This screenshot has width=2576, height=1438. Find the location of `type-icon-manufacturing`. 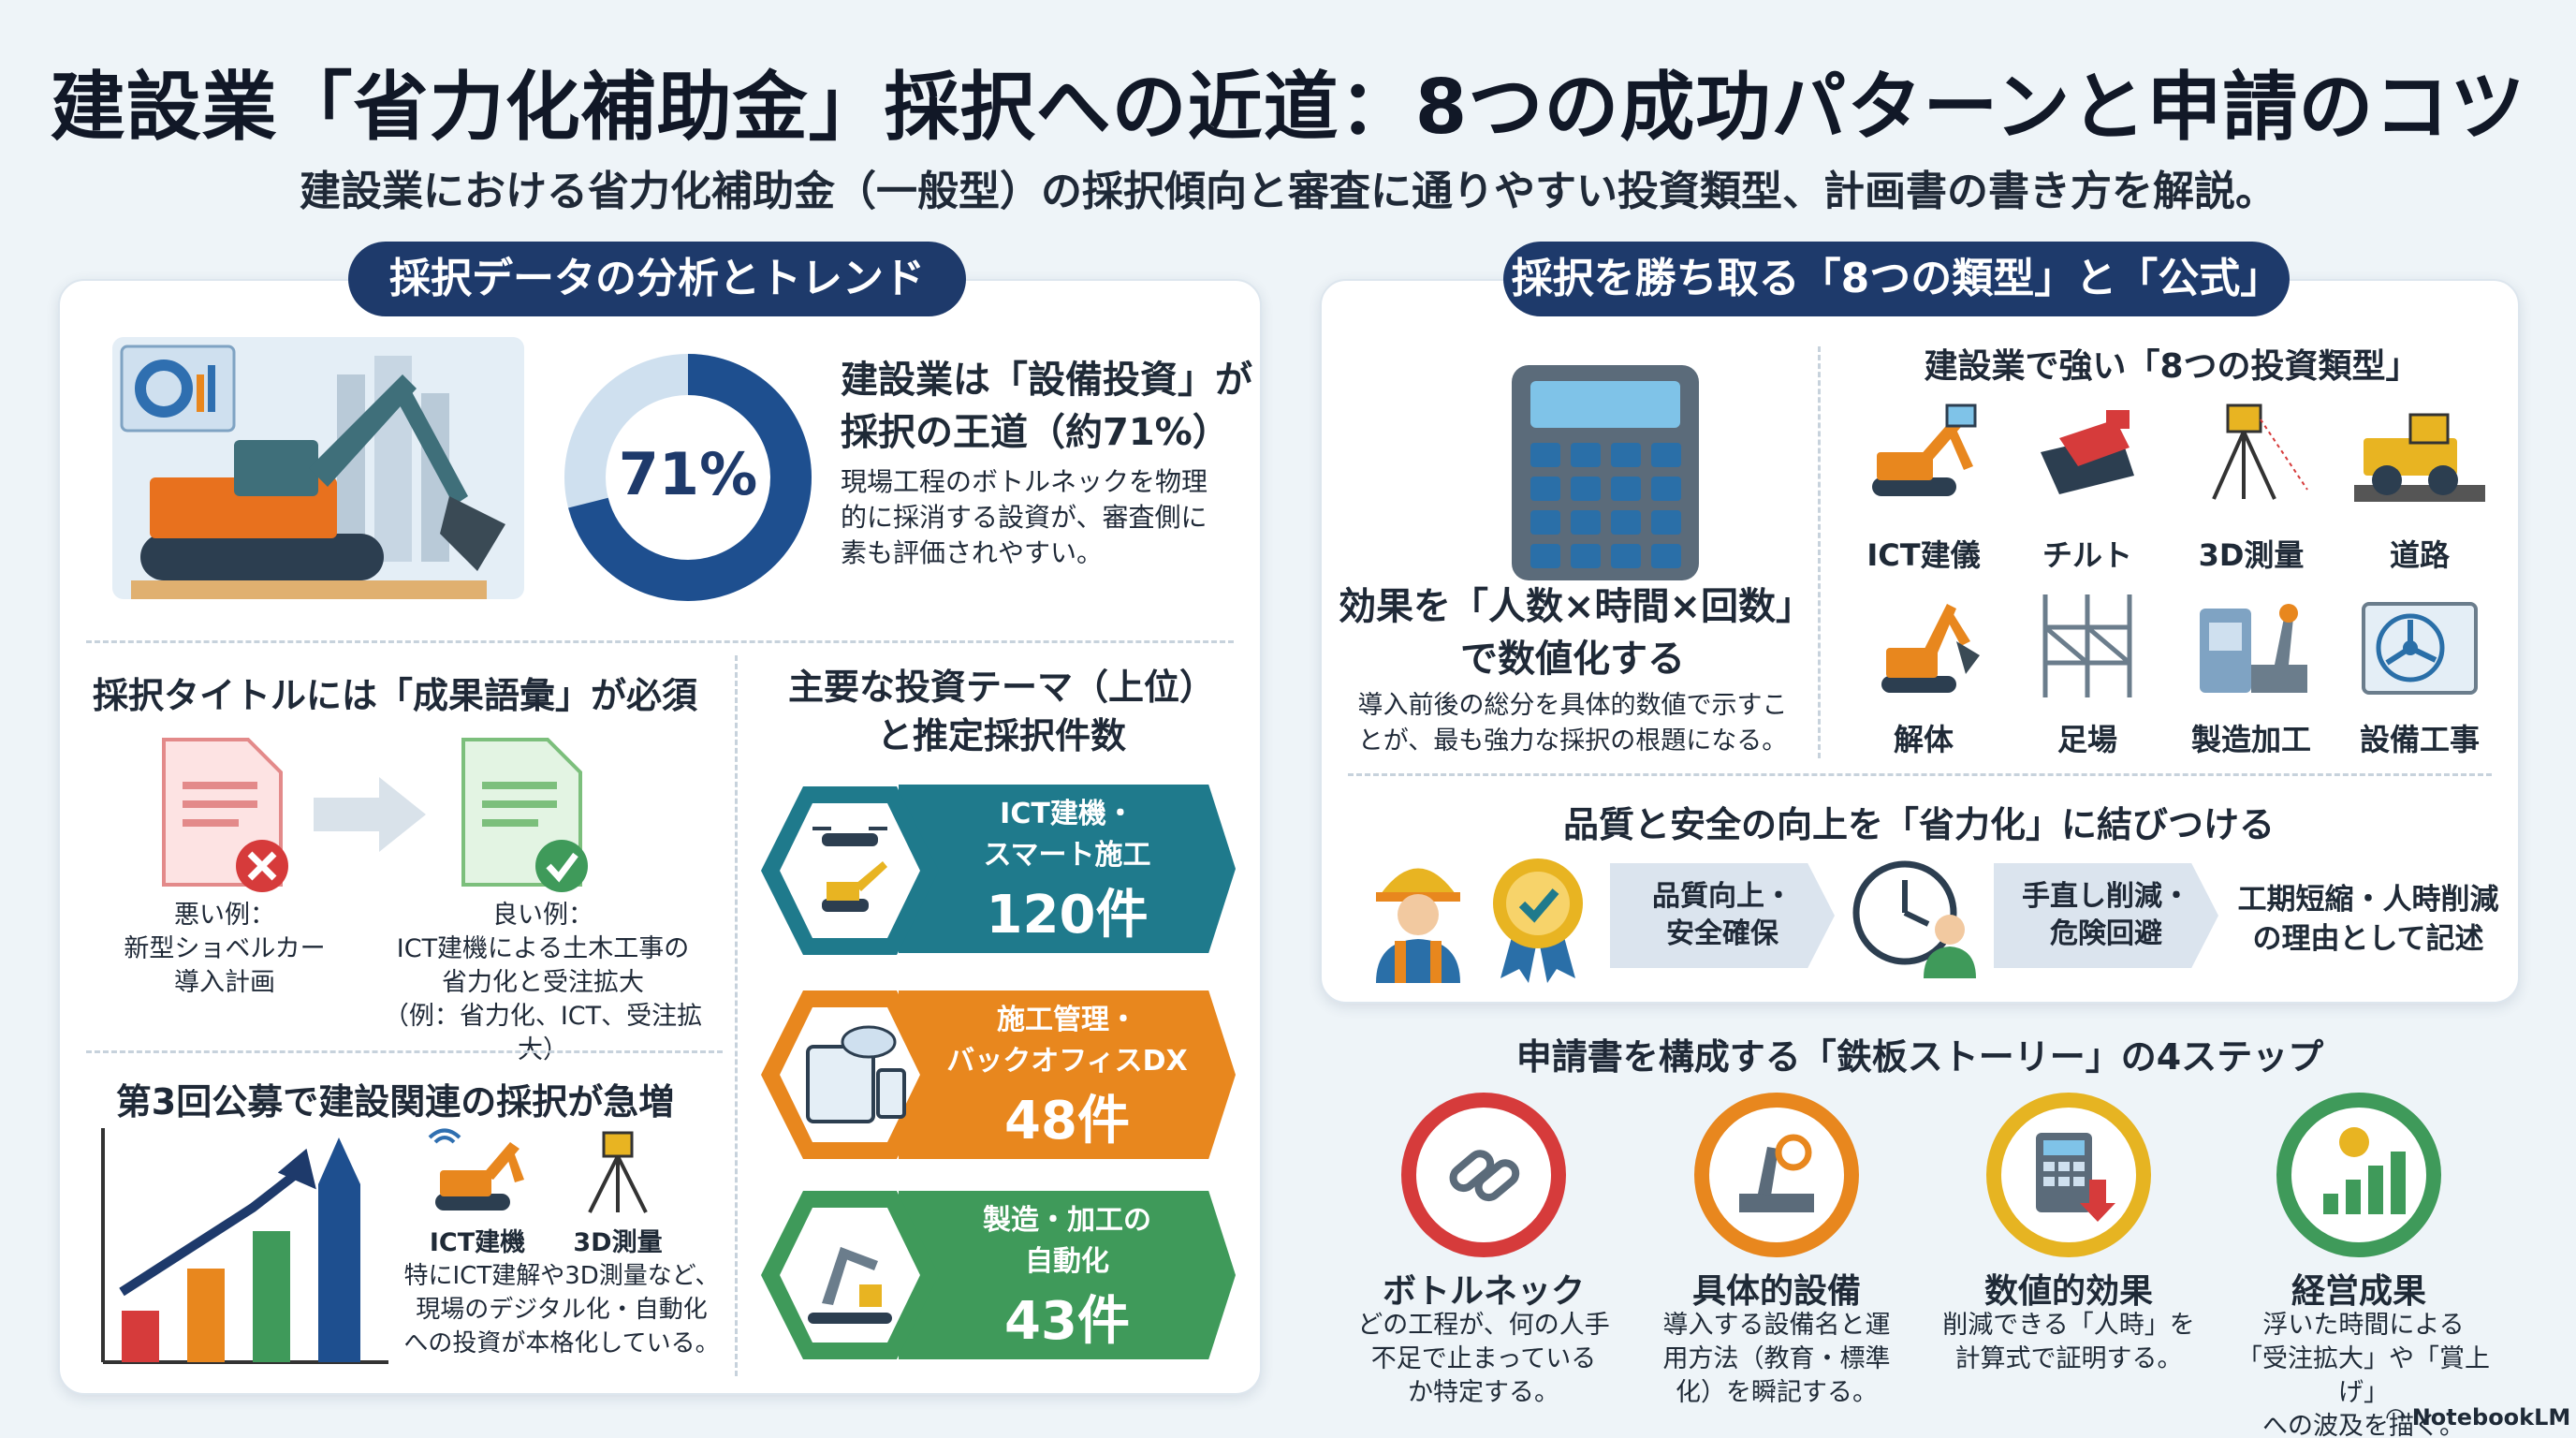

type-icon-manufacturing is located at coordinates (2251, 646).